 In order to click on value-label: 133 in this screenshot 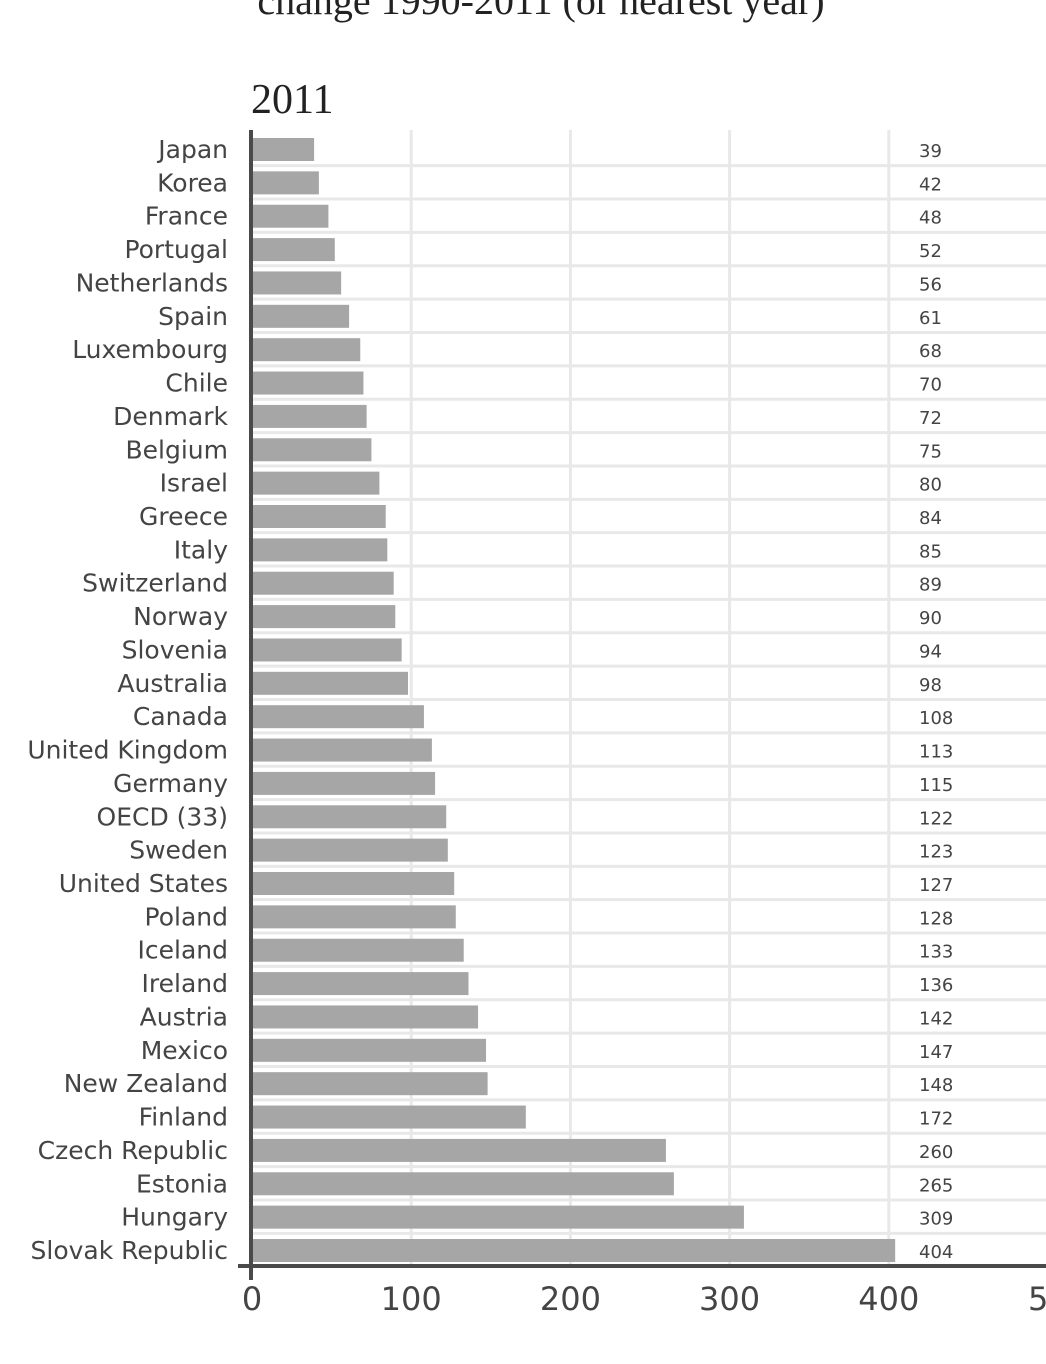, I will do `click(936, 952)`.